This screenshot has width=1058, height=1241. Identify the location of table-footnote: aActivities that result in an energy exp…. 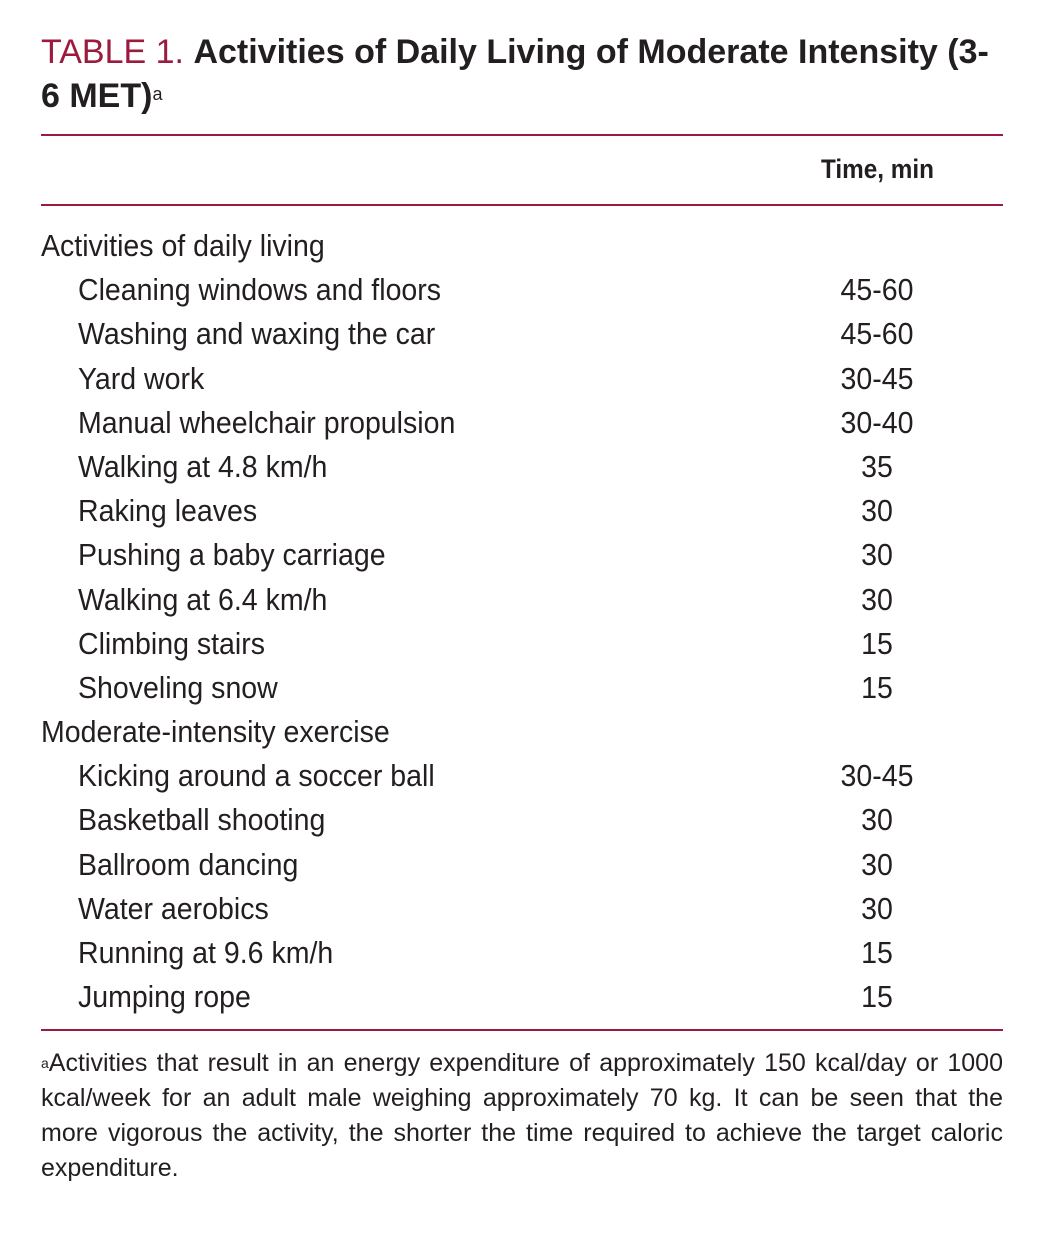
(522, 1116).